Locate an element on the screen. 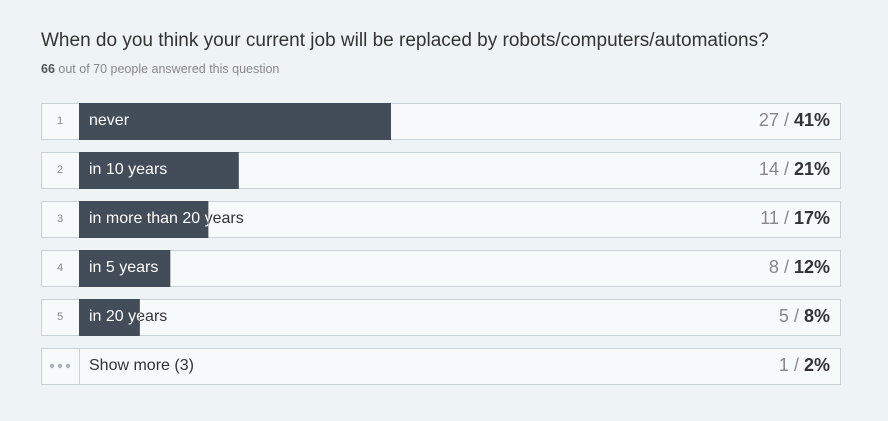 The width and height of the screenshot is (888, 421). category-label: in 20 years is located at coordinates (128, 316).